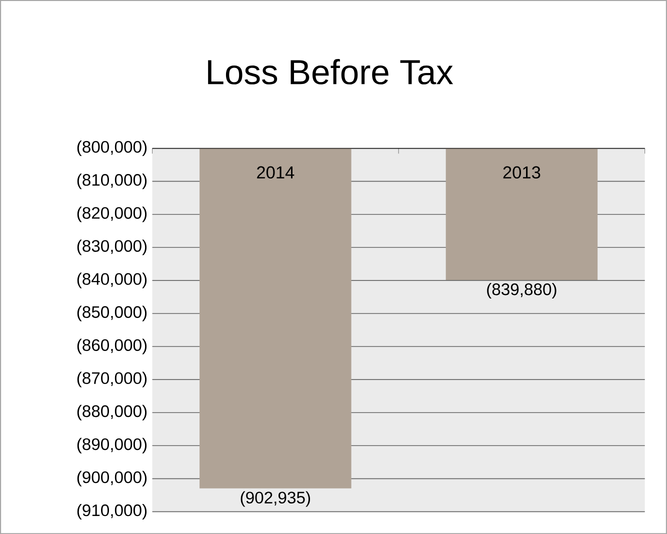  What do you see at coordinates (112, 214) in the screenshot?
I see `y-tick-label: (820,000)` at bounding box center [112, 214].